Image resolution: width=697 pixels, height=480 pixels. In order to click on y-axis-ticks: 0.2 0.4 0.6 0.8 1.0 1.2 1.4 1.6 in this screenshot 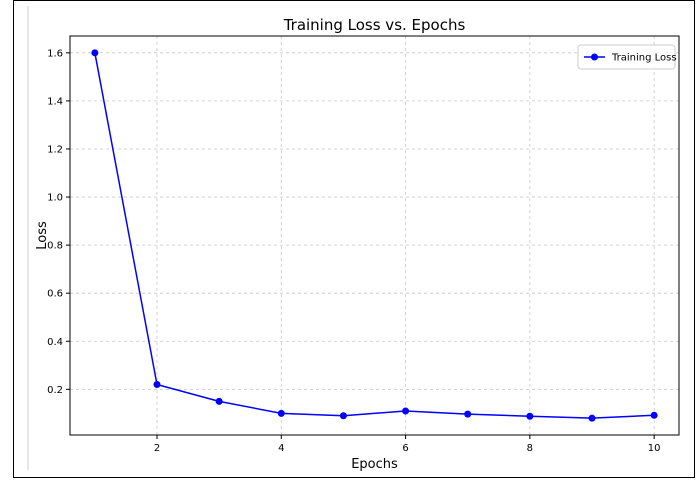, I will do `click(58, 222)`.